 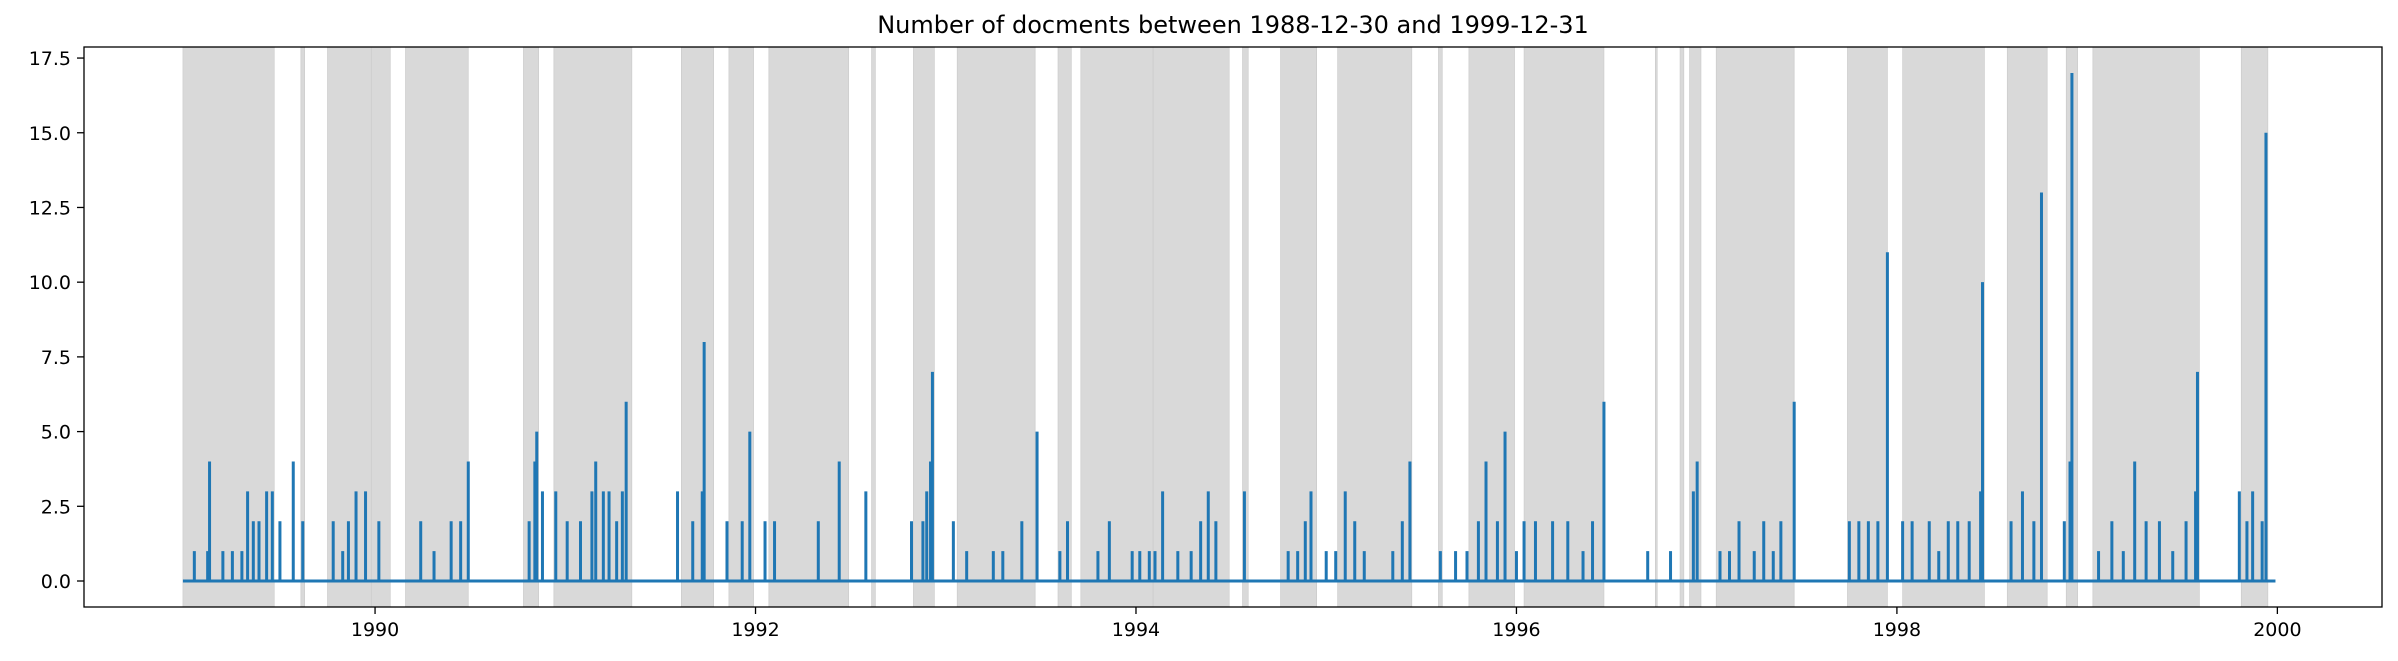 What do you see at coordinates (375, 630) in the screenshot?
I see `x-tick-label: 1990` at bounding box center [375, 630].